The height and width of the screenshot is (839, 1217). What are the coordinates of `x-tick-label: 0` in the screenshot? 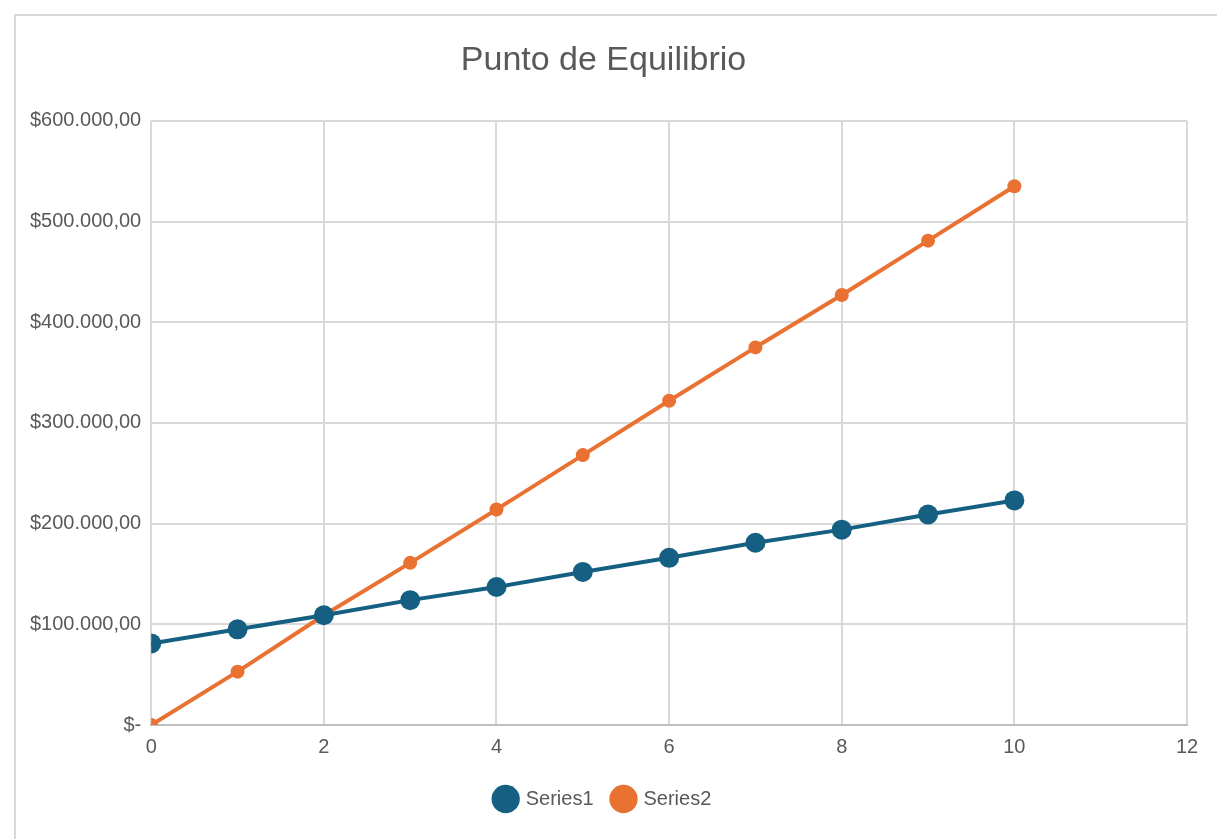 It's located at (151, 745).